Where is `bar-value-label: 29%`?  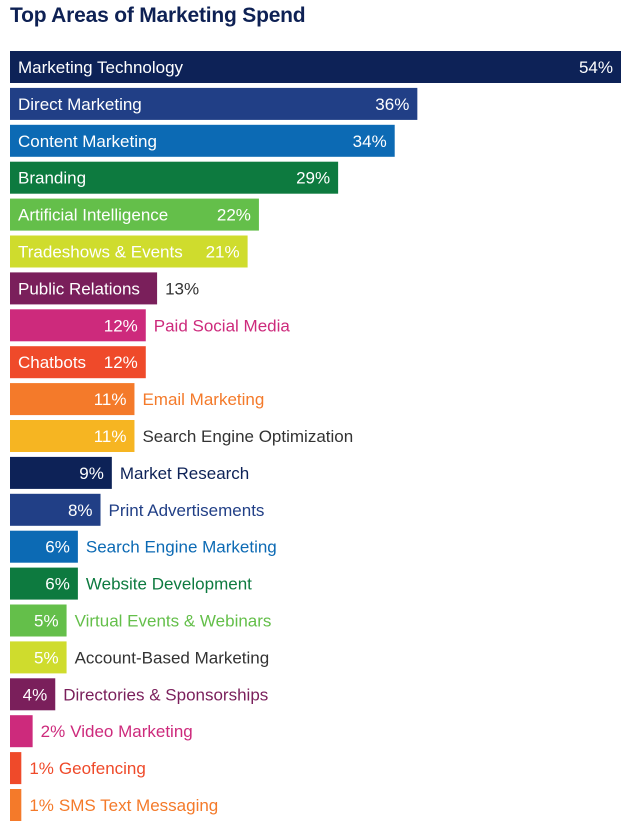 bar-value-label: 29% is located at coordinates (313, 178).